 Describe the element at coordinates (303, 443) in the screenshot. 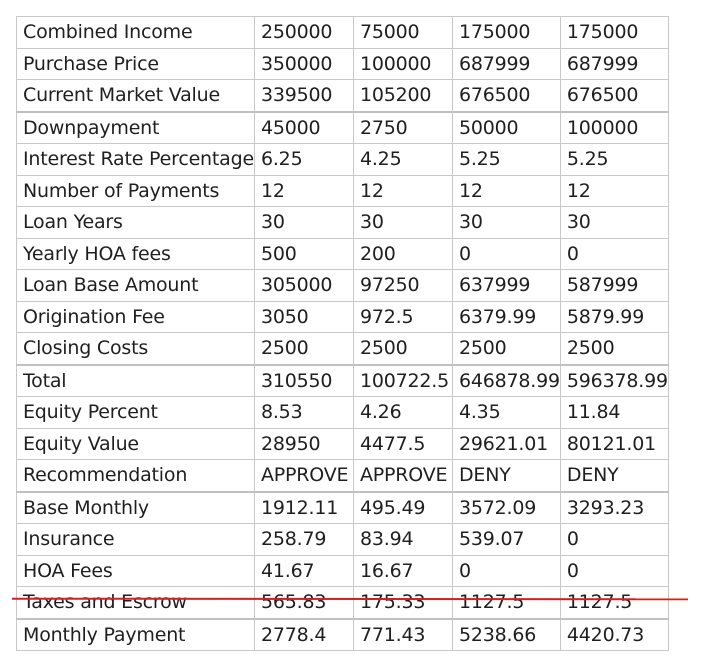

I see `value-cell-col-1: 28950` at that location.